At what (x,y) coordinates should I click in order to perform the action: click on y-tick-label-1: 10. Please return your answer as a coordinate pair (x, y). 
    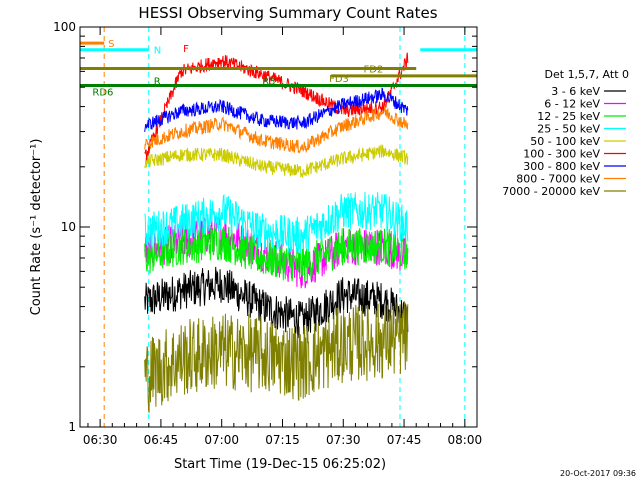
    Looking at the image, I should click on (68, 227).